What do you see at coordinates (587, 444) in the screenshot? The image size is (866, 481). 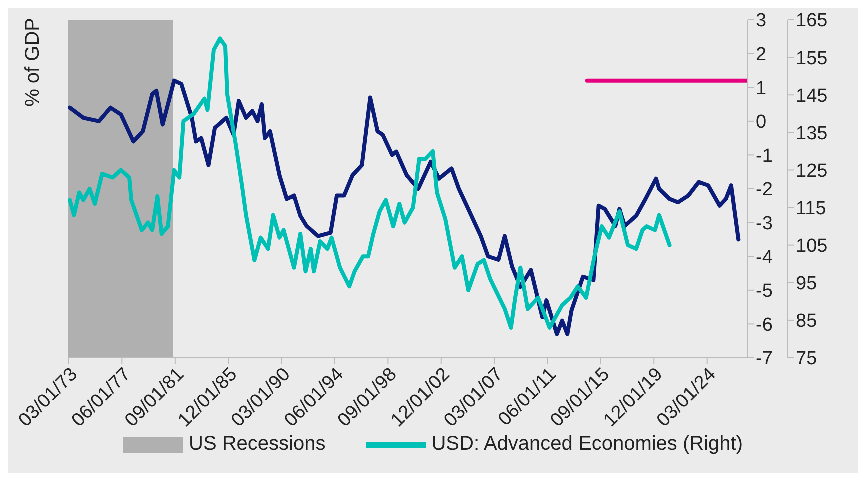 I see `legend-label: USD: Advanced Economies (Right)` at bounding box center [587, 444].